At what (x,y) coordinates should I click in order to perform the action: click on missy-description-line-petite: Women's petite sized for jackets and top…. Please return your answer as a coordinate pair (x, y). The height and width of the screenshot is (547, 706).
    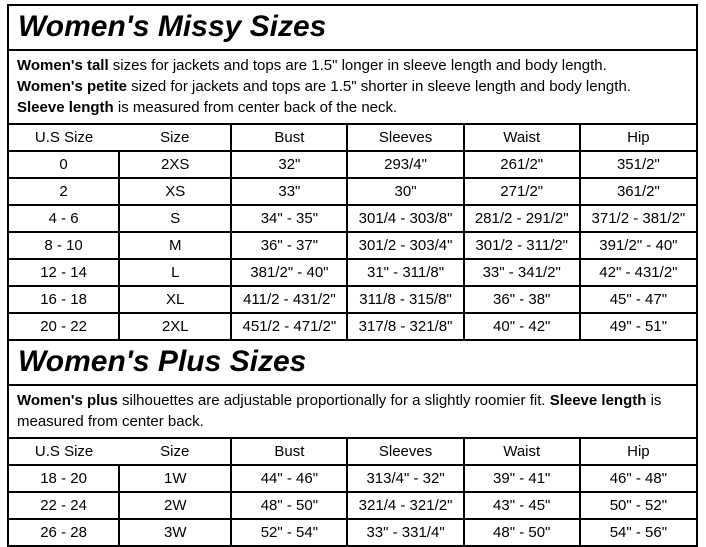
    Looking at the image, I should click on (352, 86).